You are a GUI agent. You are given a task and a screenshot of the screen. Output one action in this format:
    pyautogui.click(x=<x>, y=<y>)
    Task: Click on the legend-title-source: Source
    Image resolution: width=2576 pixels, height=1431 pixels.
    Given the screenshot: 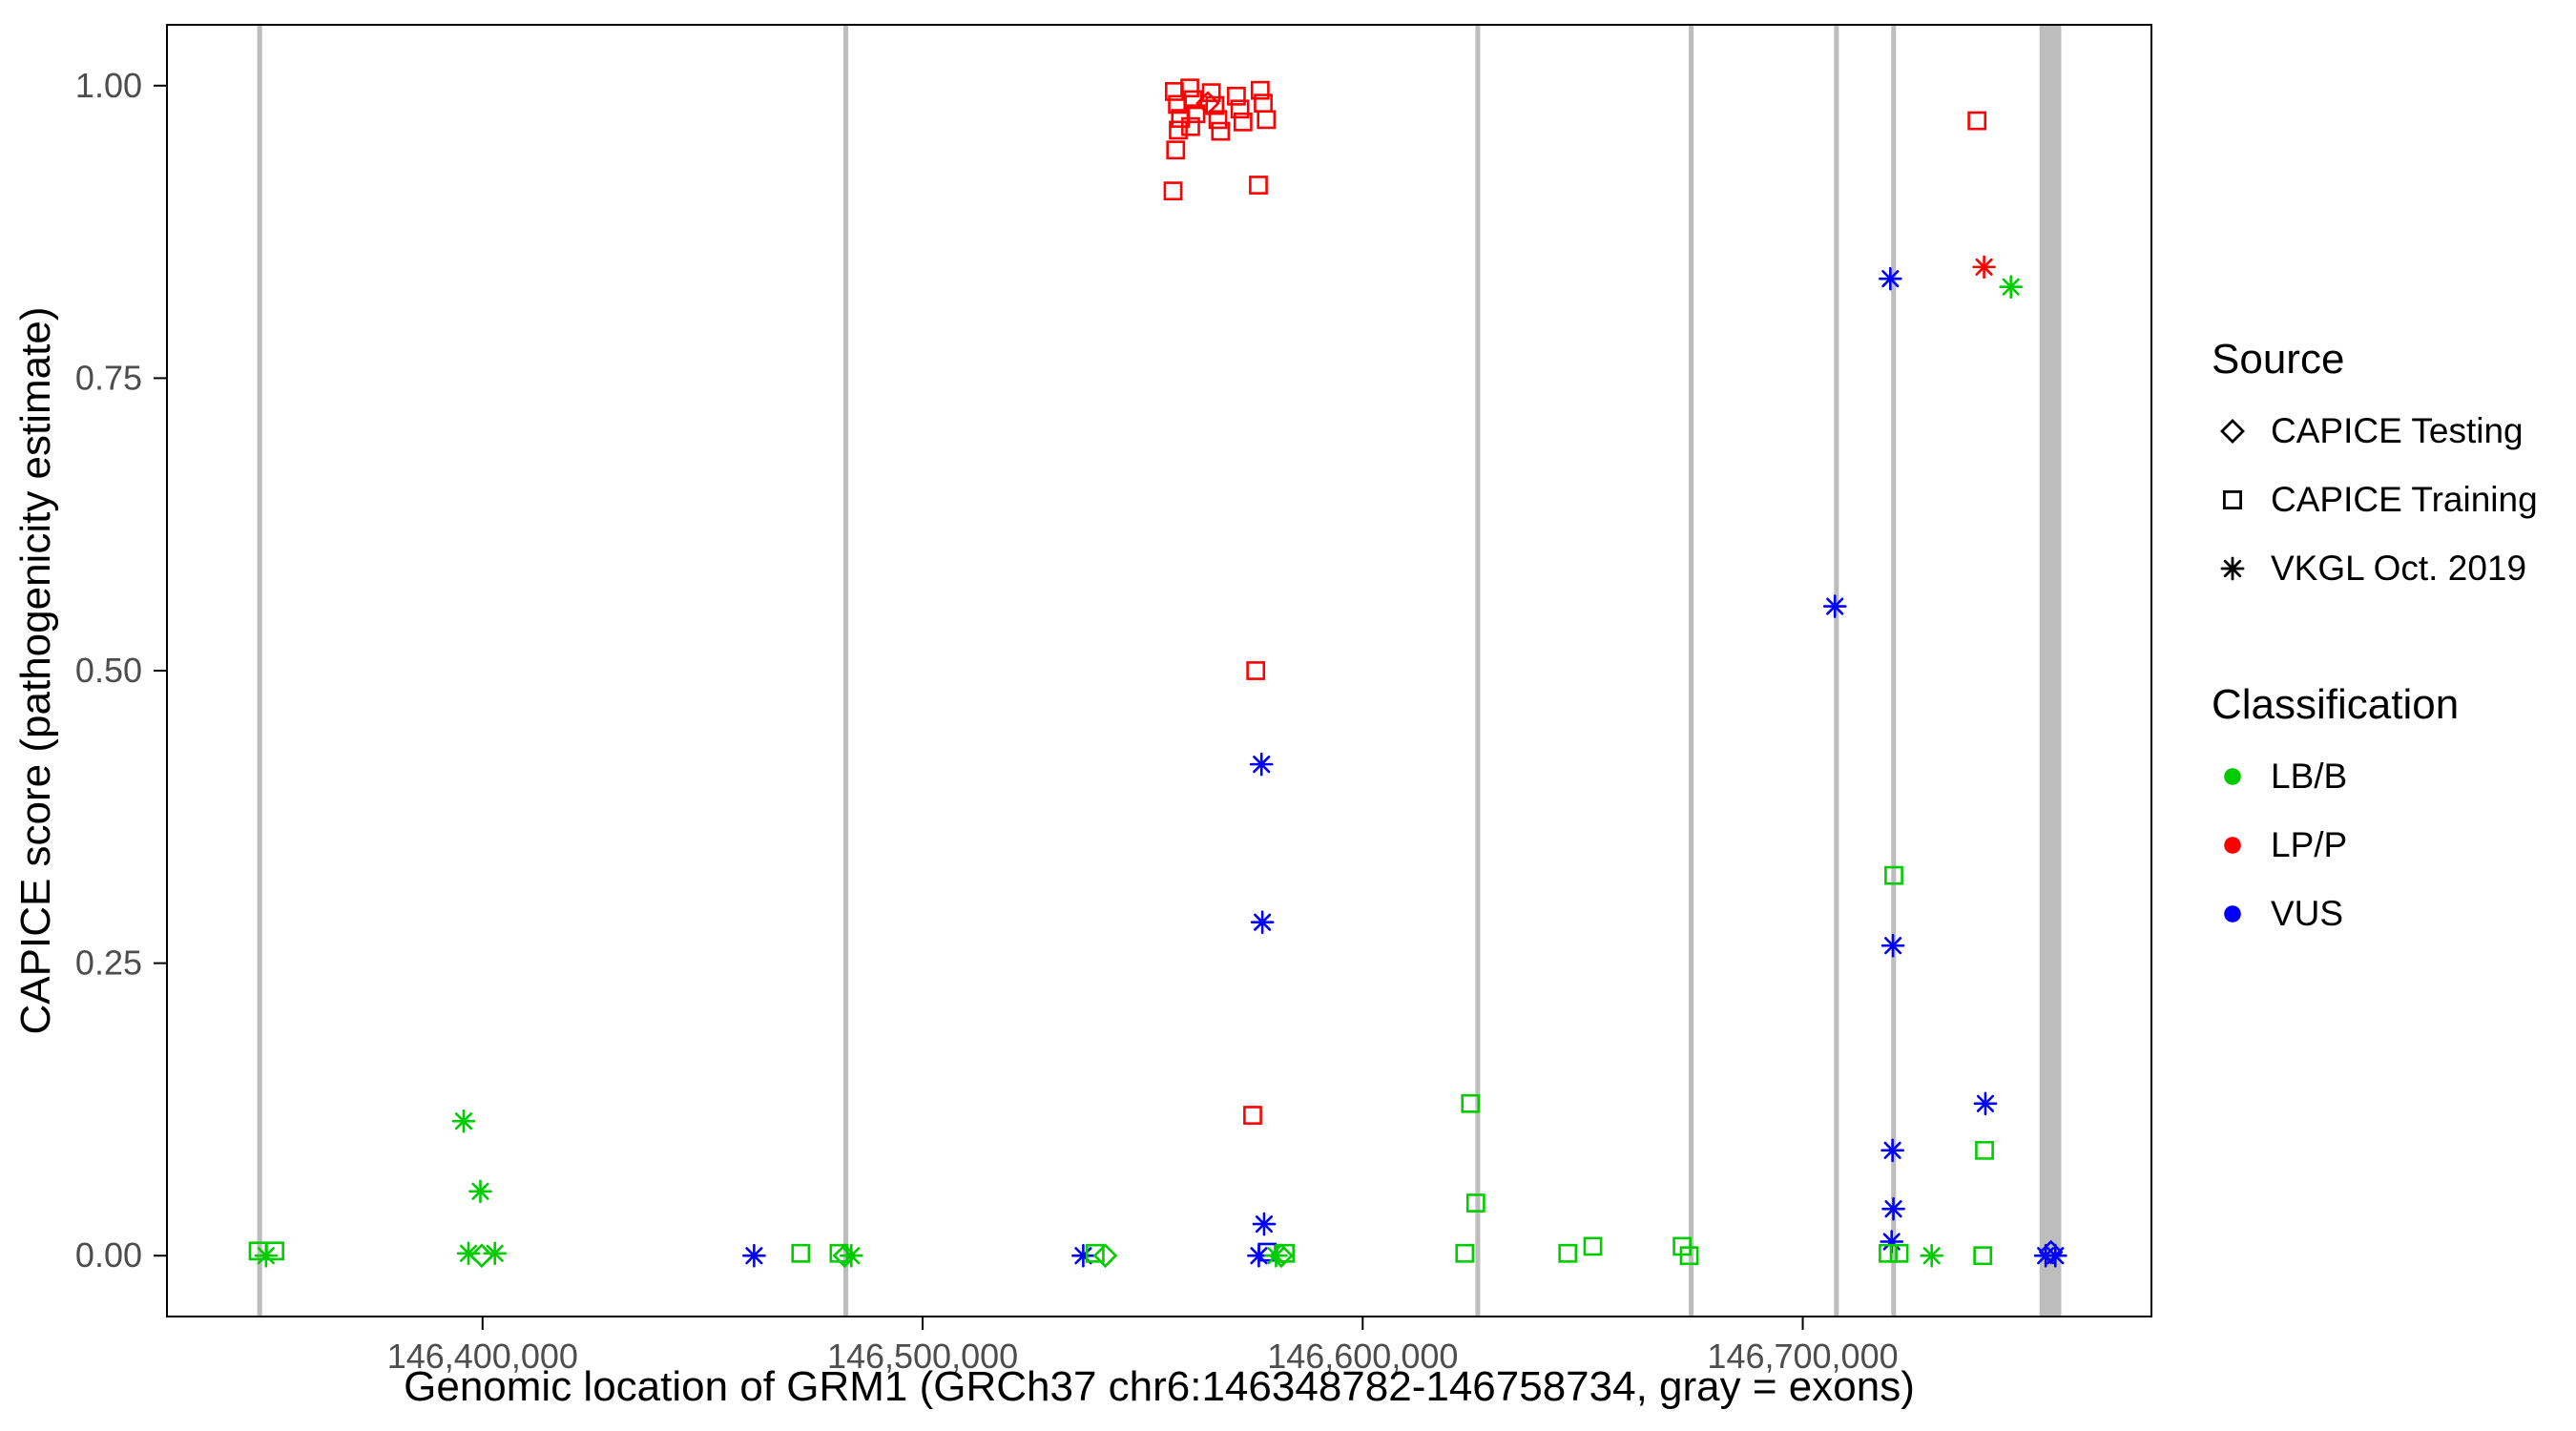 What is the action you would take?
    pyautogui.click(x=2278, y=359)
    